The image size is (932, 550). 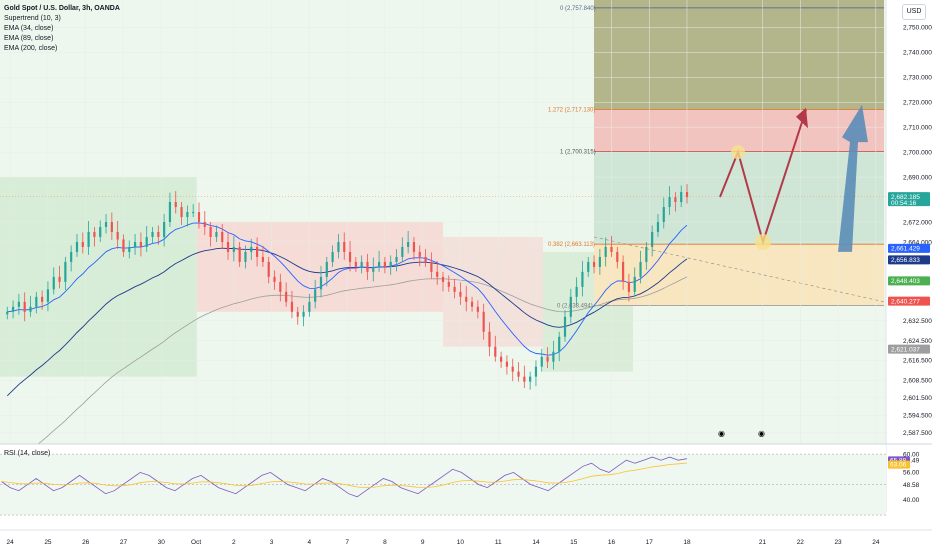 What do you see at coordinates (347, 542) in the screenshot?
I see `x-tick-label: 7` at bounding box center [347, 542].